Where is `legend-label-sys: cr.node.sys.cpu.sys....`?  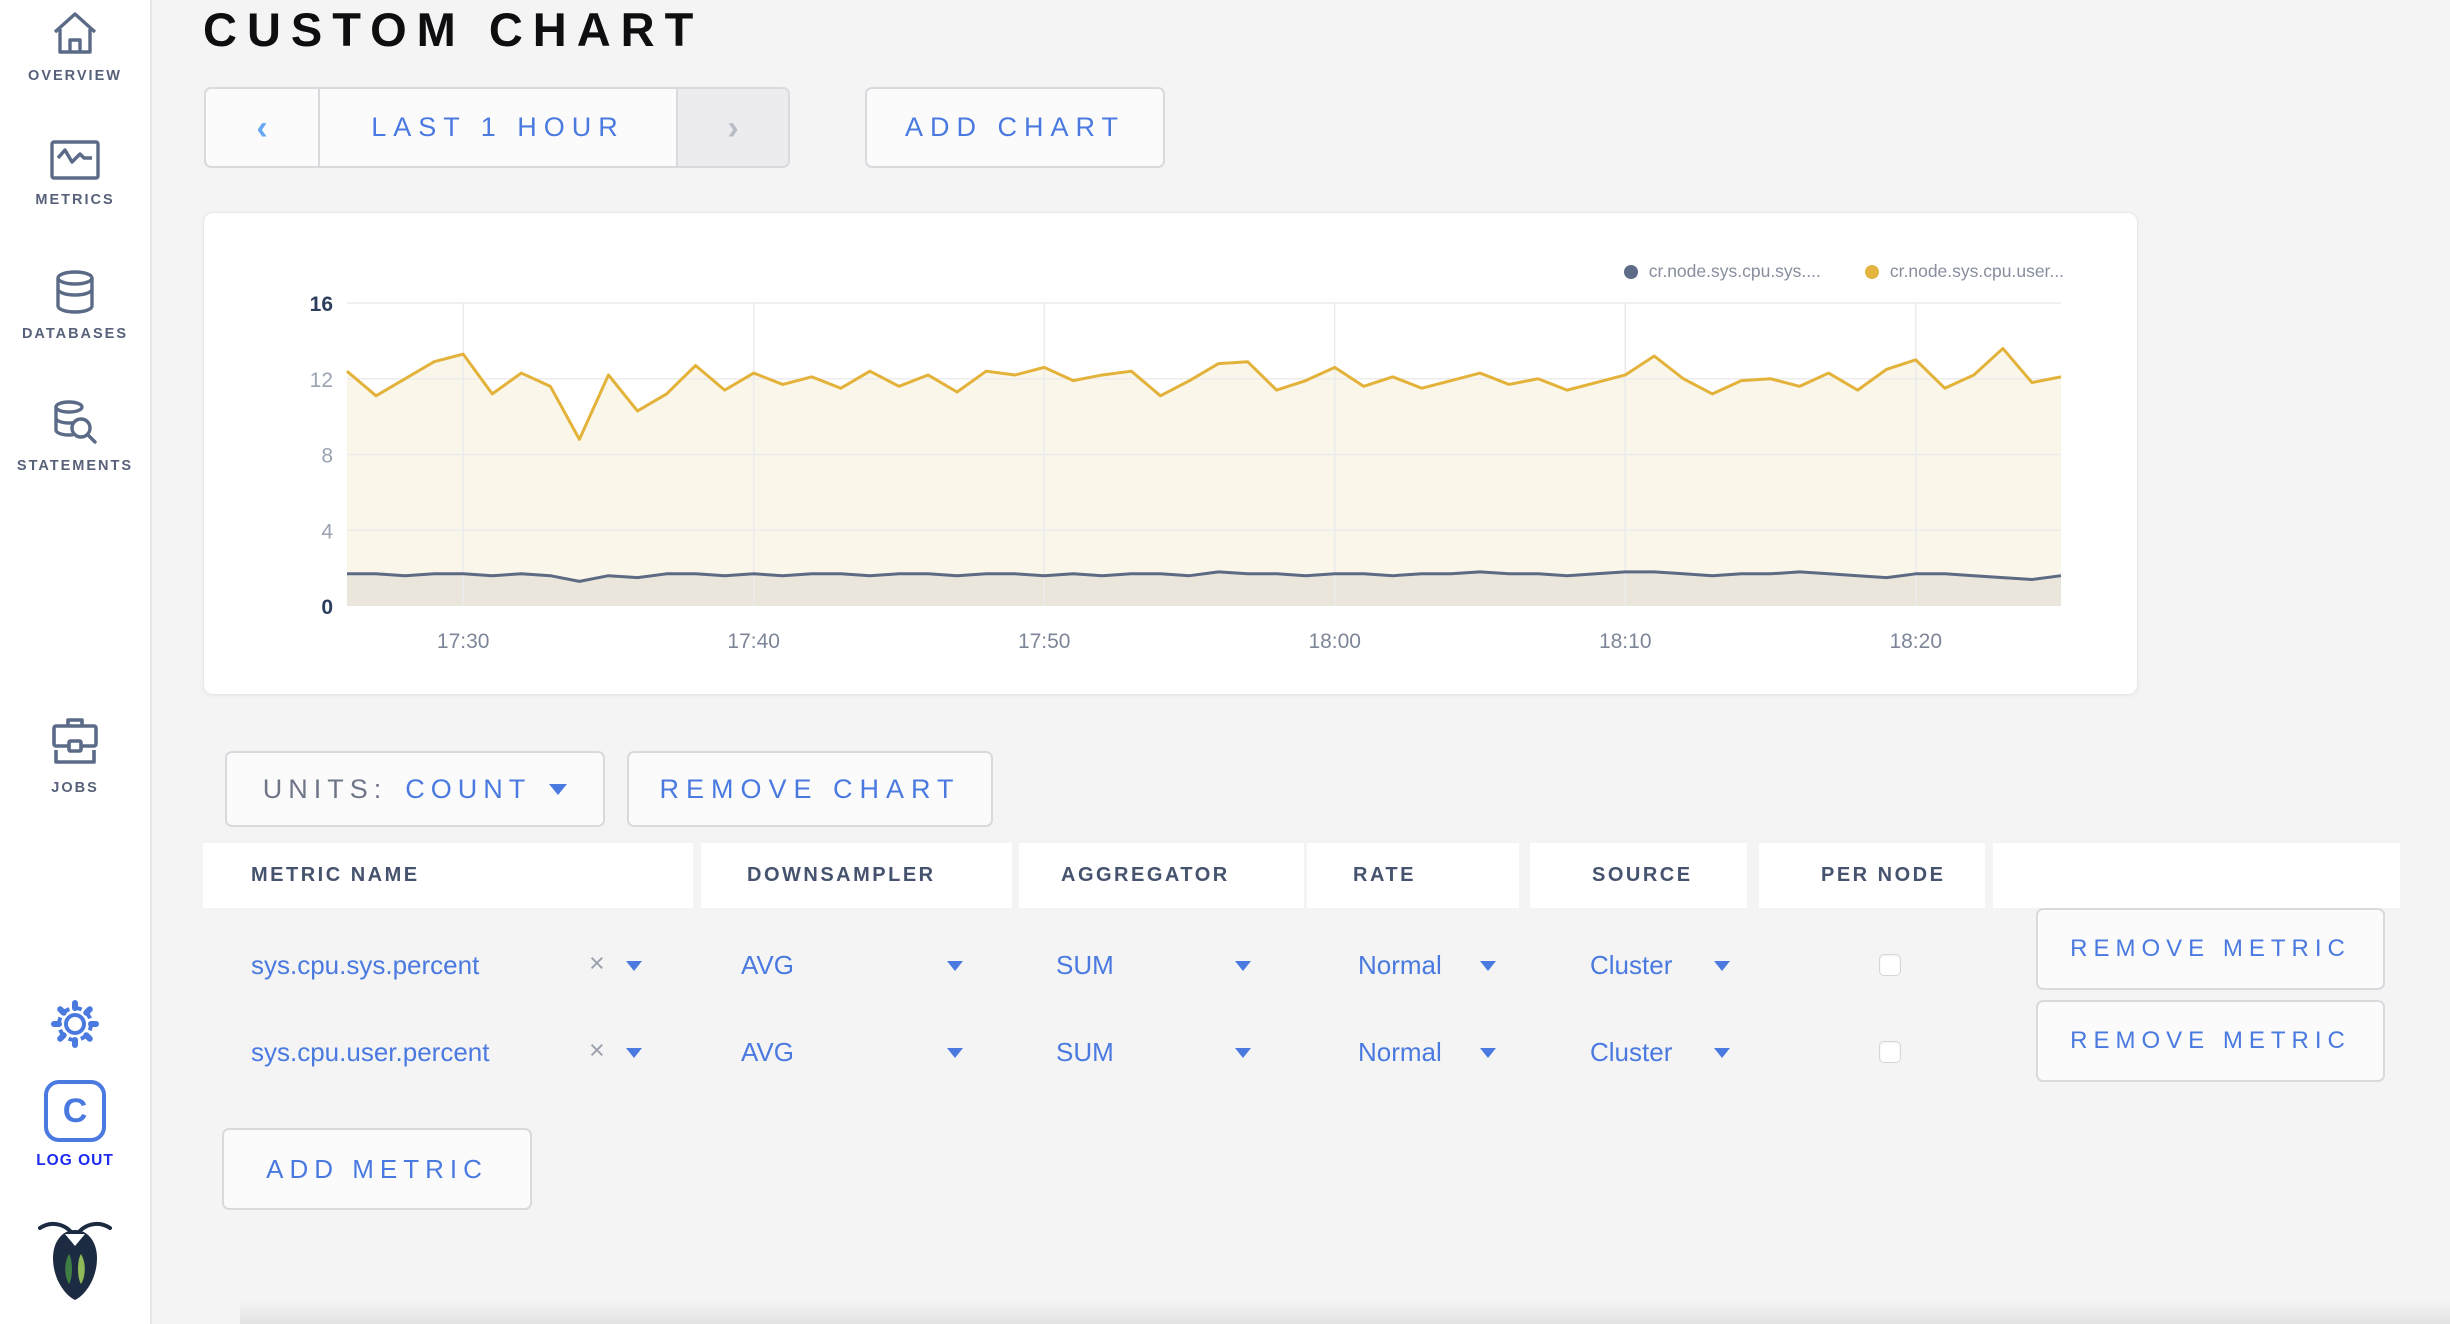 legend-label-sys: cr.node.sys.cpu.sys.... is located at coordinates (1734, 271).